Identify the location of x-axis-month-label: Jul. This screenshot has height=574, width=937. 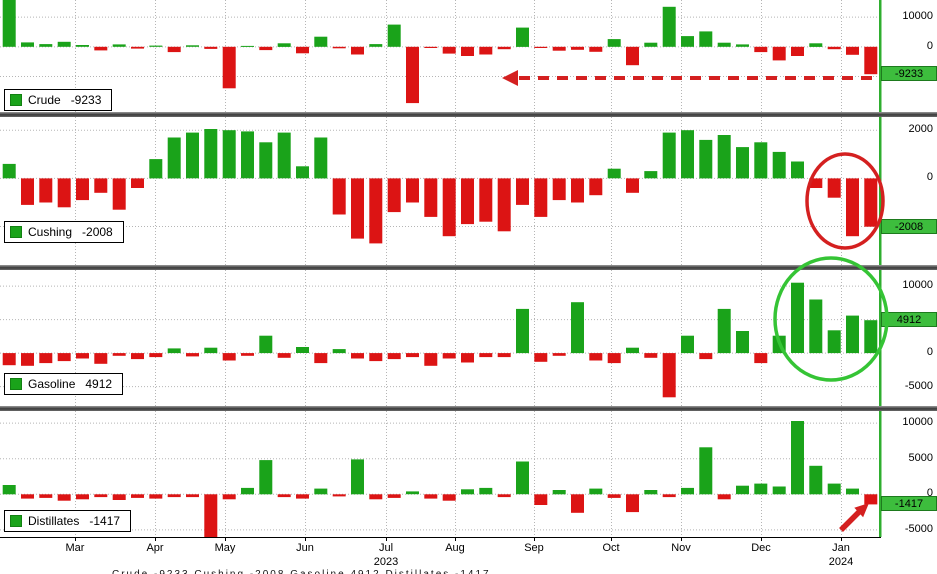
(386, 548).